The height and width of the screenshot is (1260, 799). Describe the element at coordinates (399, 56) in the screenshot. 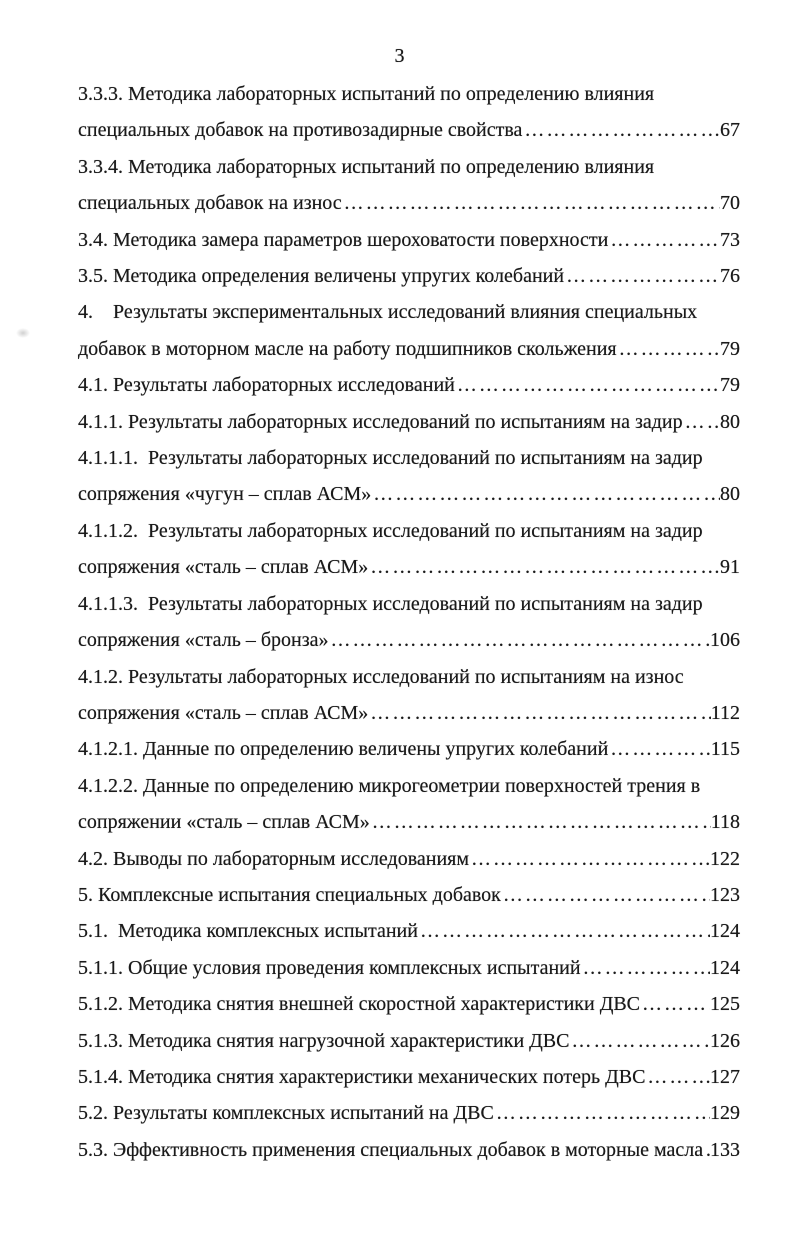

I see `page-number: 3` at that location.